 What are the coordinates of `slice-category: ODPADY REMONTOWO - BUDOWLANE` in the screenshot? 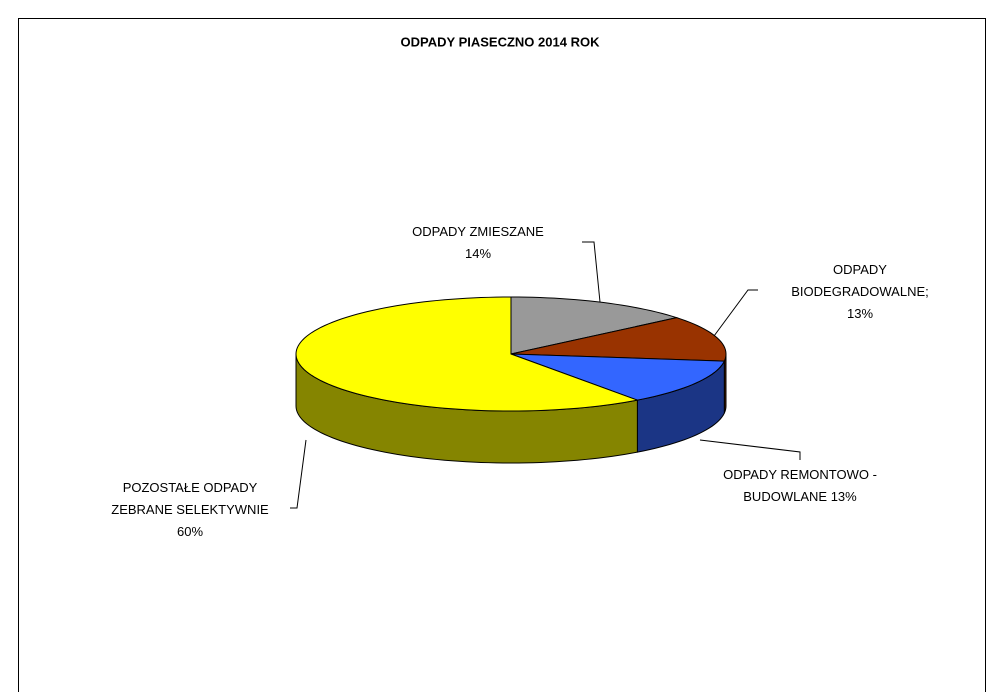 It's located at (800, 485).